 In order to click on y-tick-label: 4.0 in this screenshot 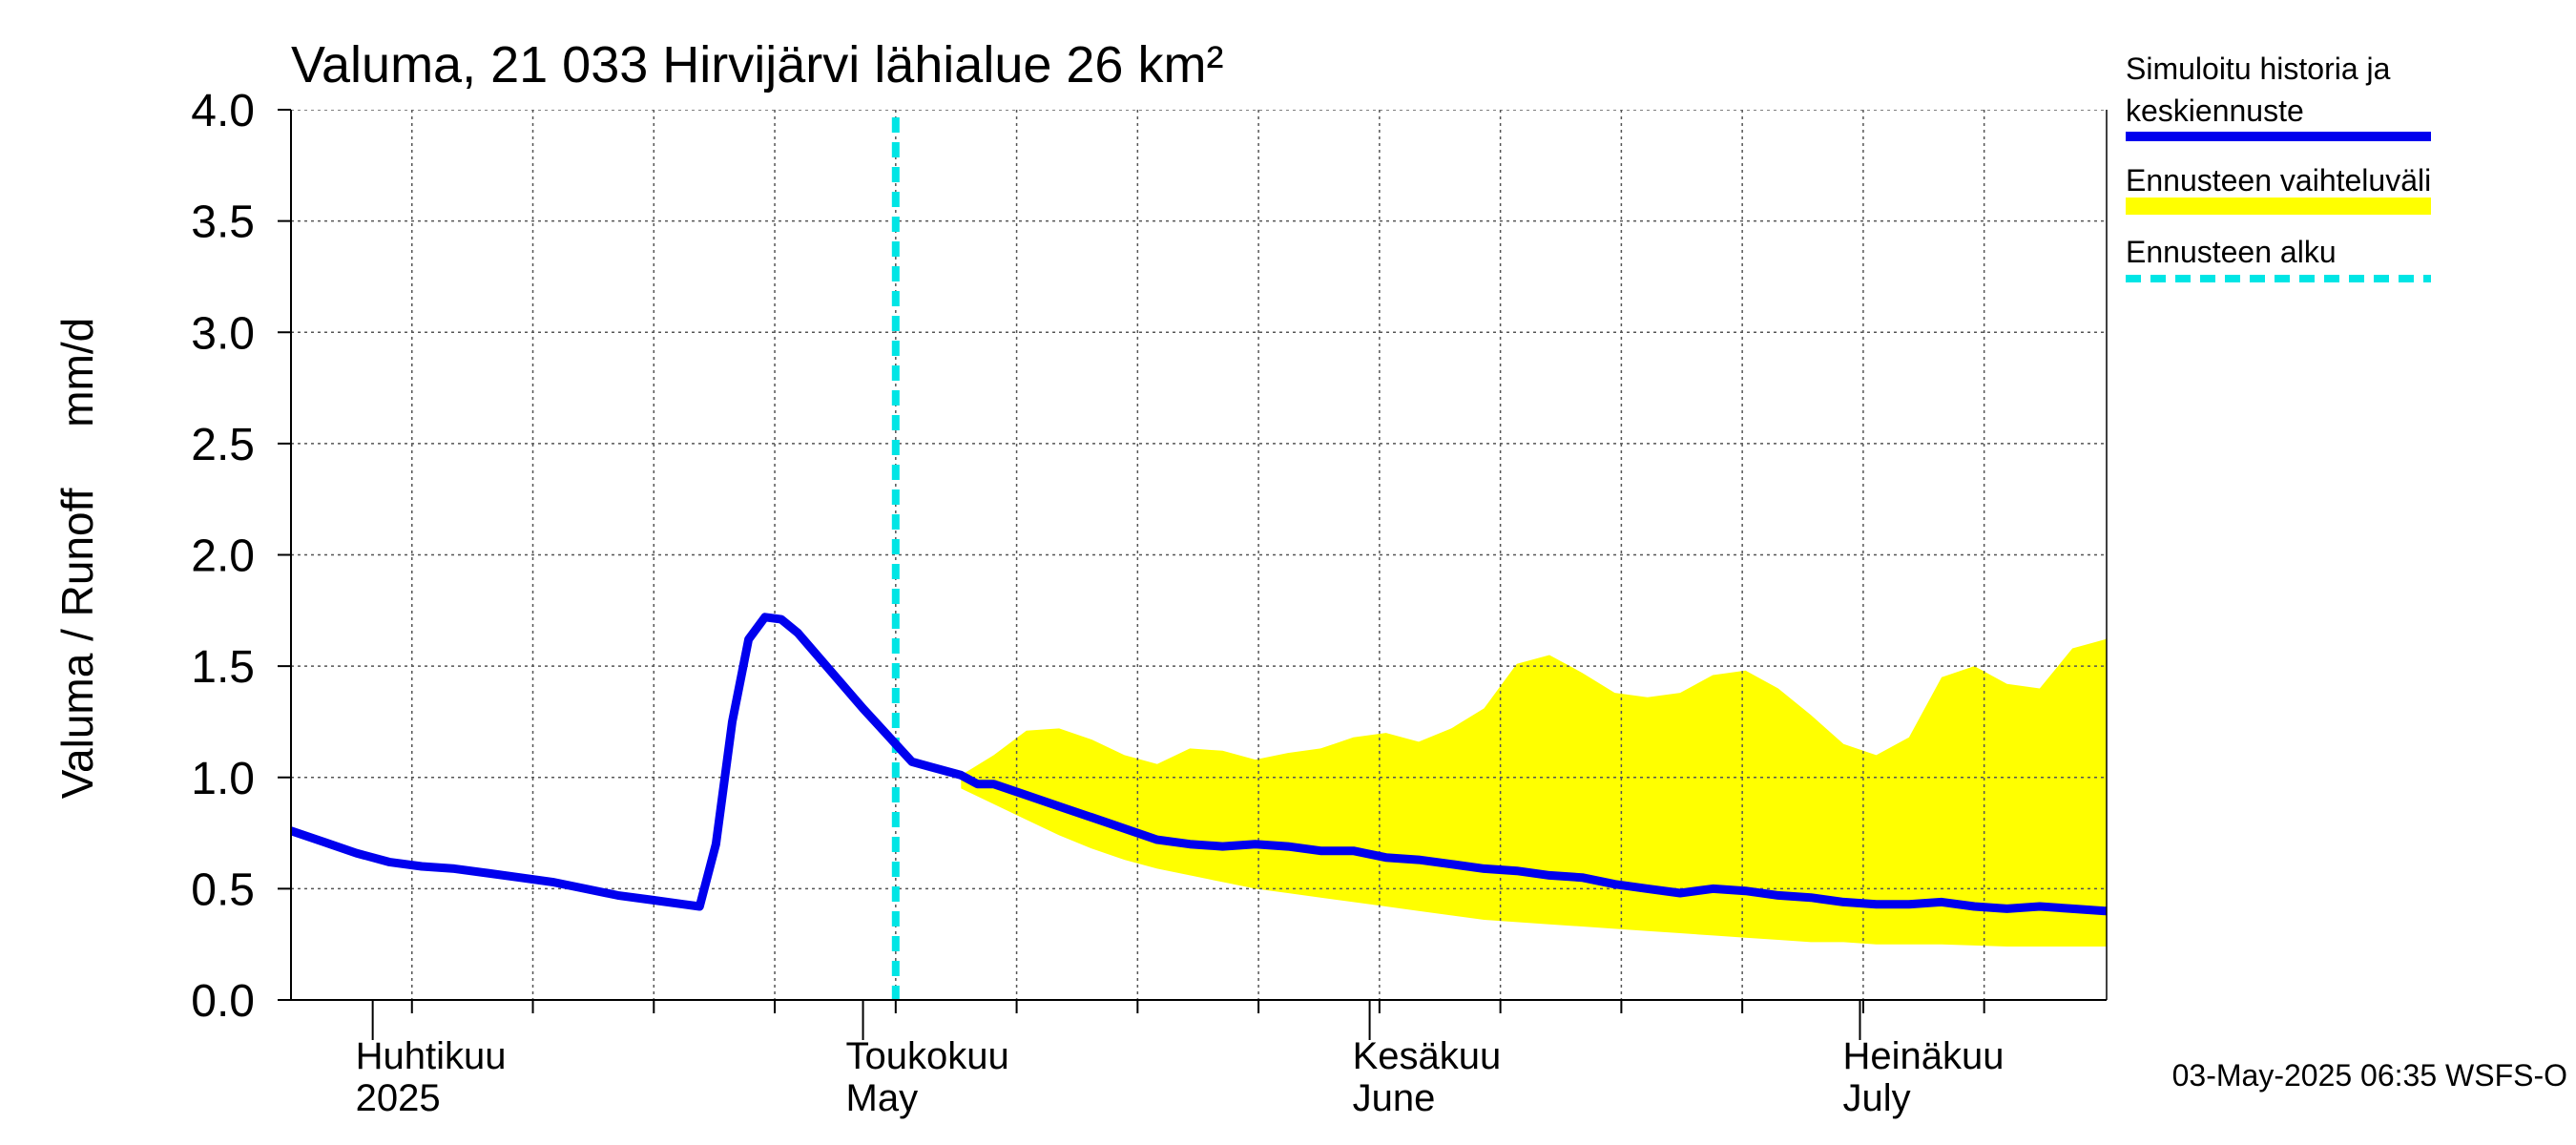, I will do `click(223, 111)`.